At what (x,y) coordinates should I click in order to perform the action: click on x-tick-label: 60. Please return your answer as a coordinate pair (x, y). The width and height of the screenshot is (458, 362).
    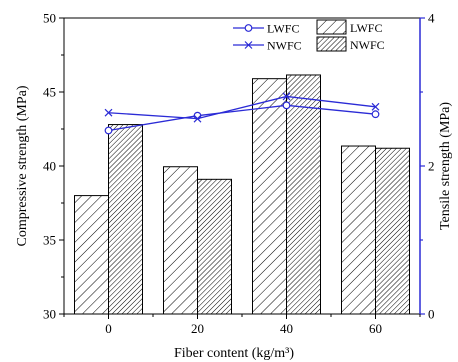
    Looking at the image, I should click on (375, 328).